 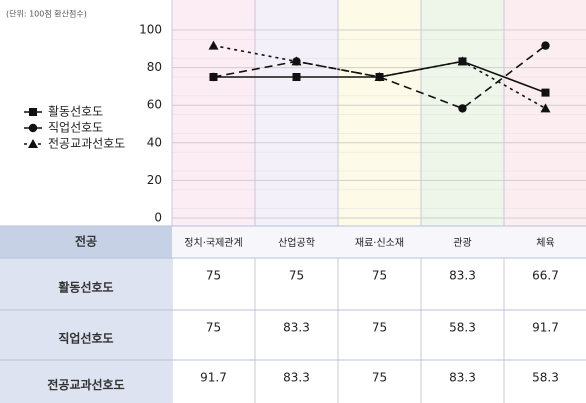 I want to click on x-tick-label: 산업공학, so click(x=296, y=242).